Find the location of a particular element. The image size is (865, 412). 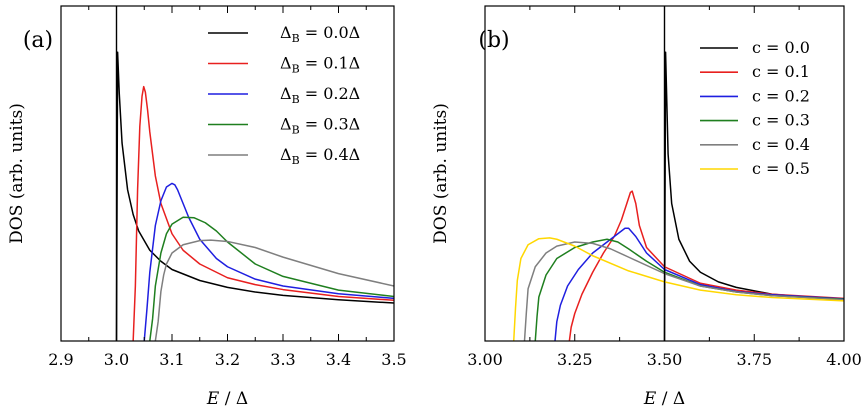

x-tick-label: 3.1 is located at coordinates (171, 359).